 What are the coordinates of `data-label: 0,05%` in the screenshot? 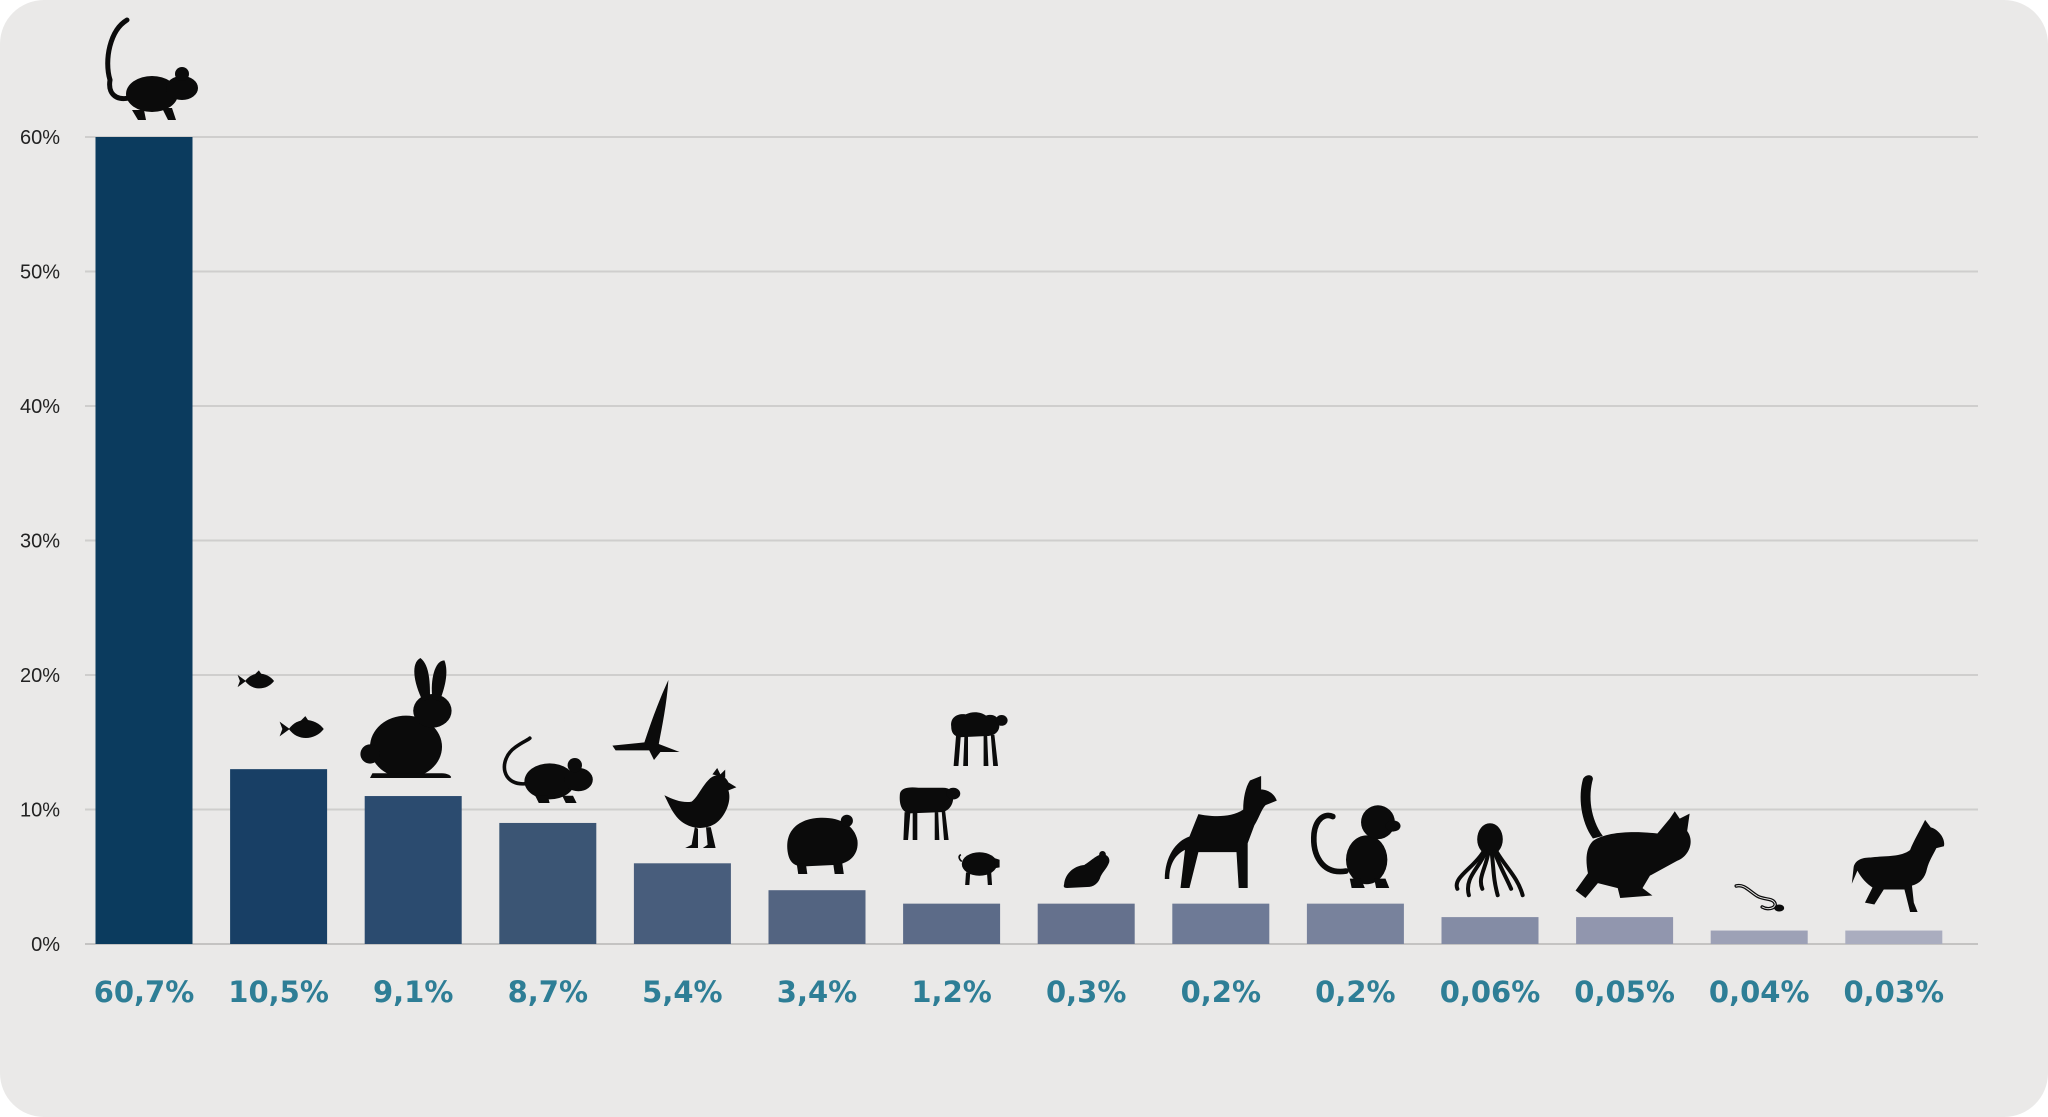 It's located at (1624, 992).